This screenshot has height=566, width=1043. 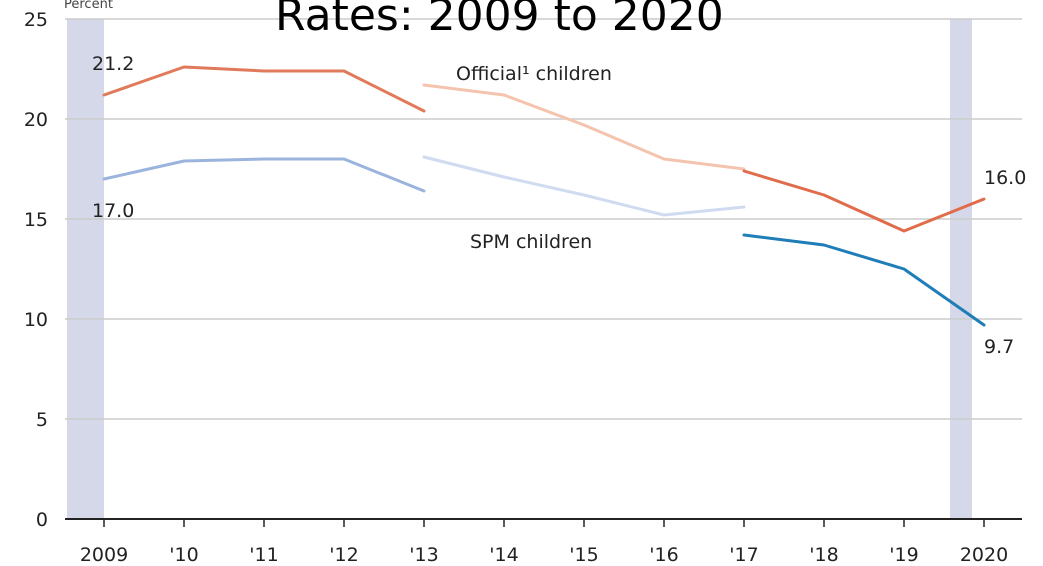 I want to click on x-axis-ticks: 2009 '10 '11 '12 '13 '14 '15 '16 '17 '18 '19 2020, so click(x=544, y=542).